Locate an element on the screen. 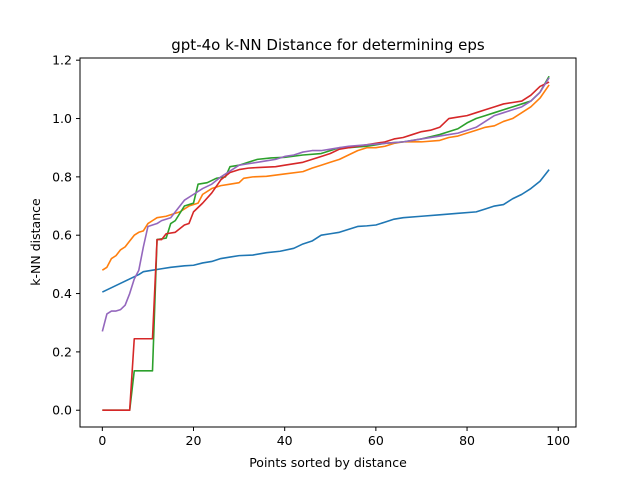  x-tick-label: 60 is located at coordinates (376, 440).